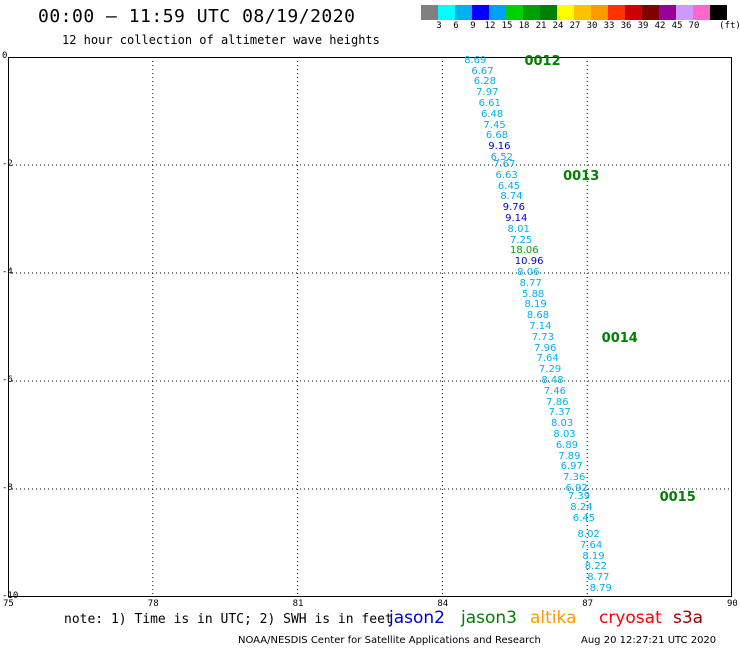  What do you see at coordinates (538, 316) in the screenshot?
I see `wave-height-value: 8.68` at bounding box center [538, 316].